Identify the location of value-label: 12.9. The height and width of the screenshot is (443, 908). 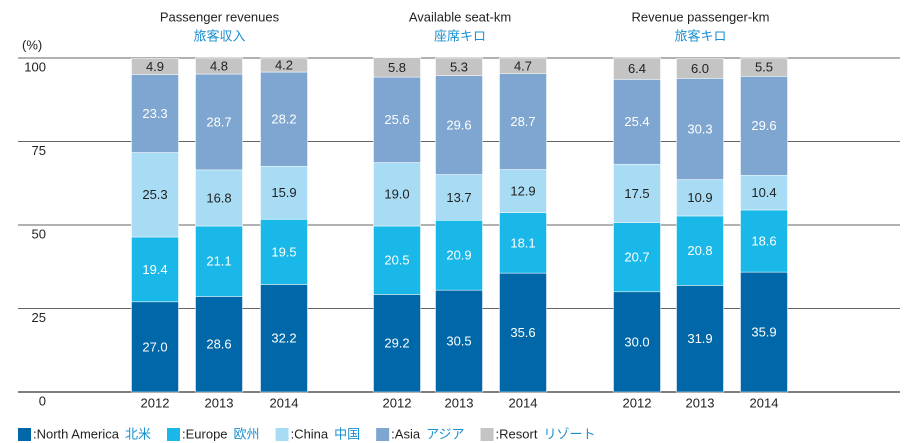
(522, 191).